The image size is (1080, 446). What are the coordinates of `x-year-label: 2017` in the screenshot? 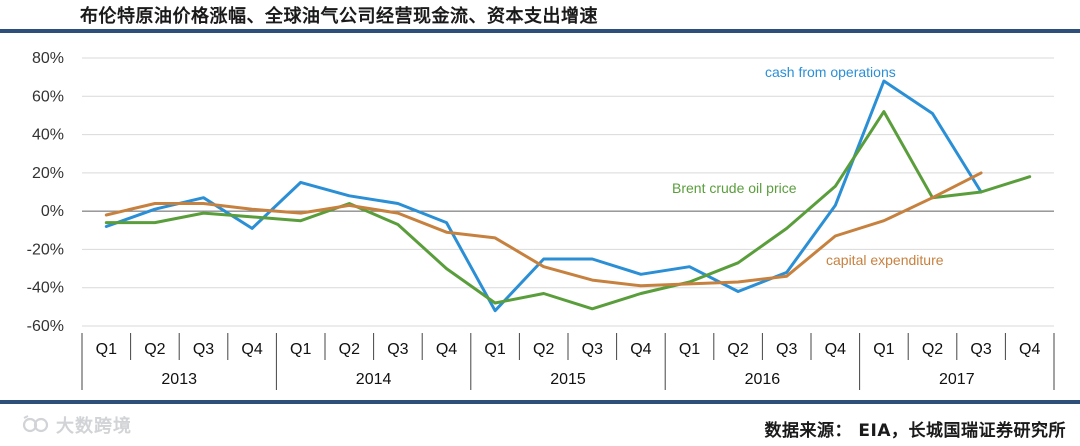 It's located at (957, 379).